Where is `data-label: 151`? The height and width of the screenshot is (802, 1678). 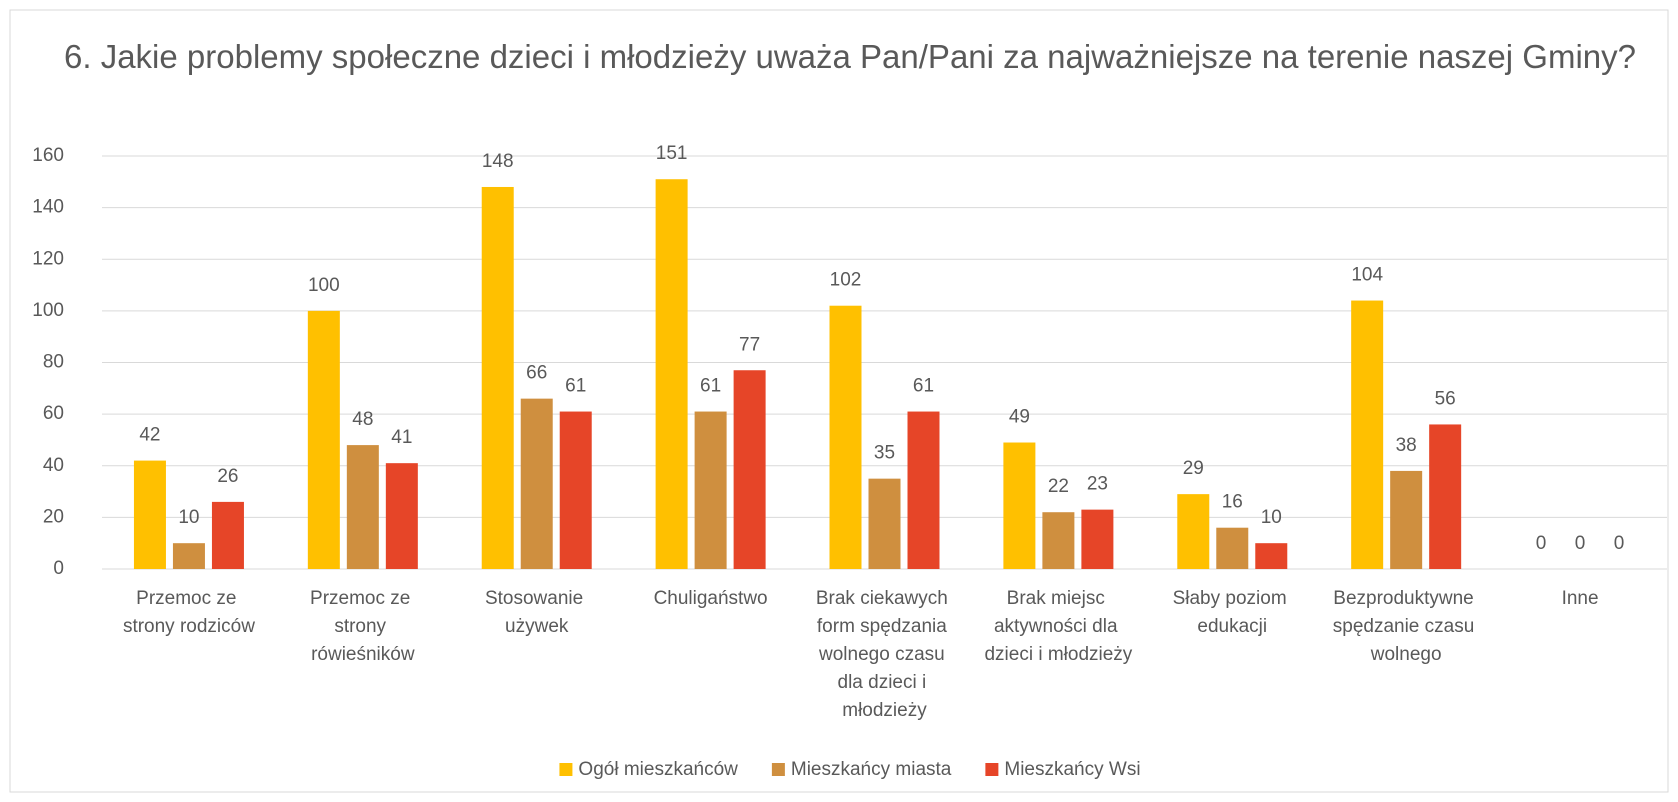 data-label: 151 is located at coordinates (672, 153).